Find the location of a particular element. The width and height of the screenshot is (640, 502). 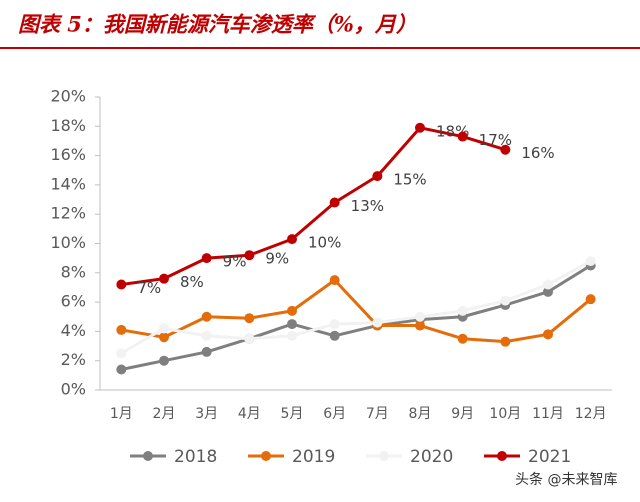

y-tick-label: 18% is located at coordinates (68, 125).